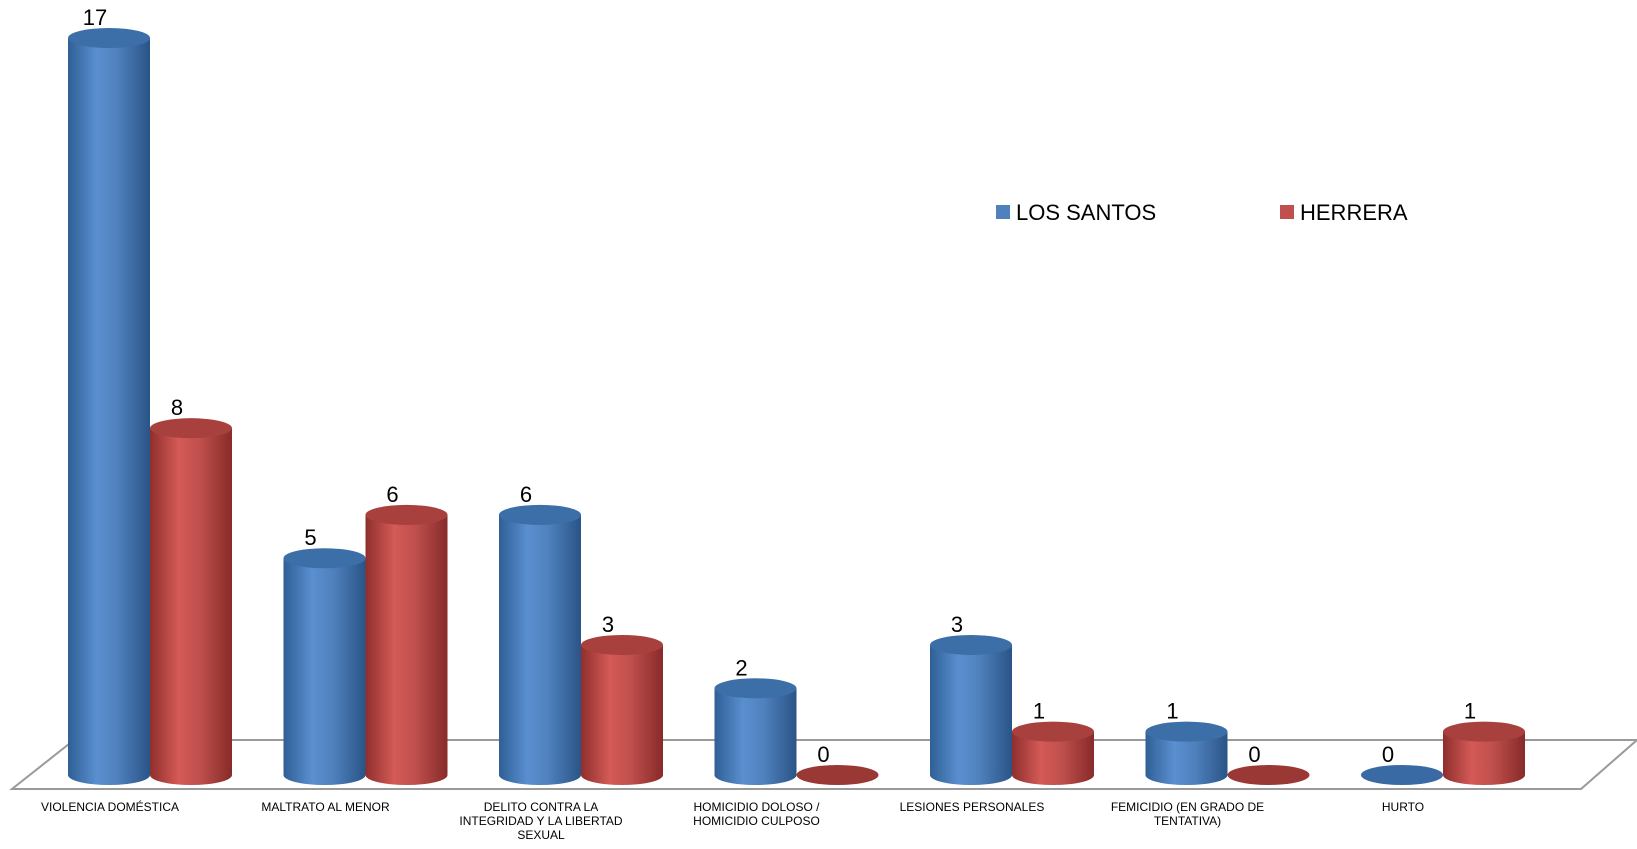 The width and height of the screenshot is (1637, 849). What do you see at coordinates (392, 494) in the screenshot?
I see `value-label-herrera-1: 6` at bounding box center [392, 494].